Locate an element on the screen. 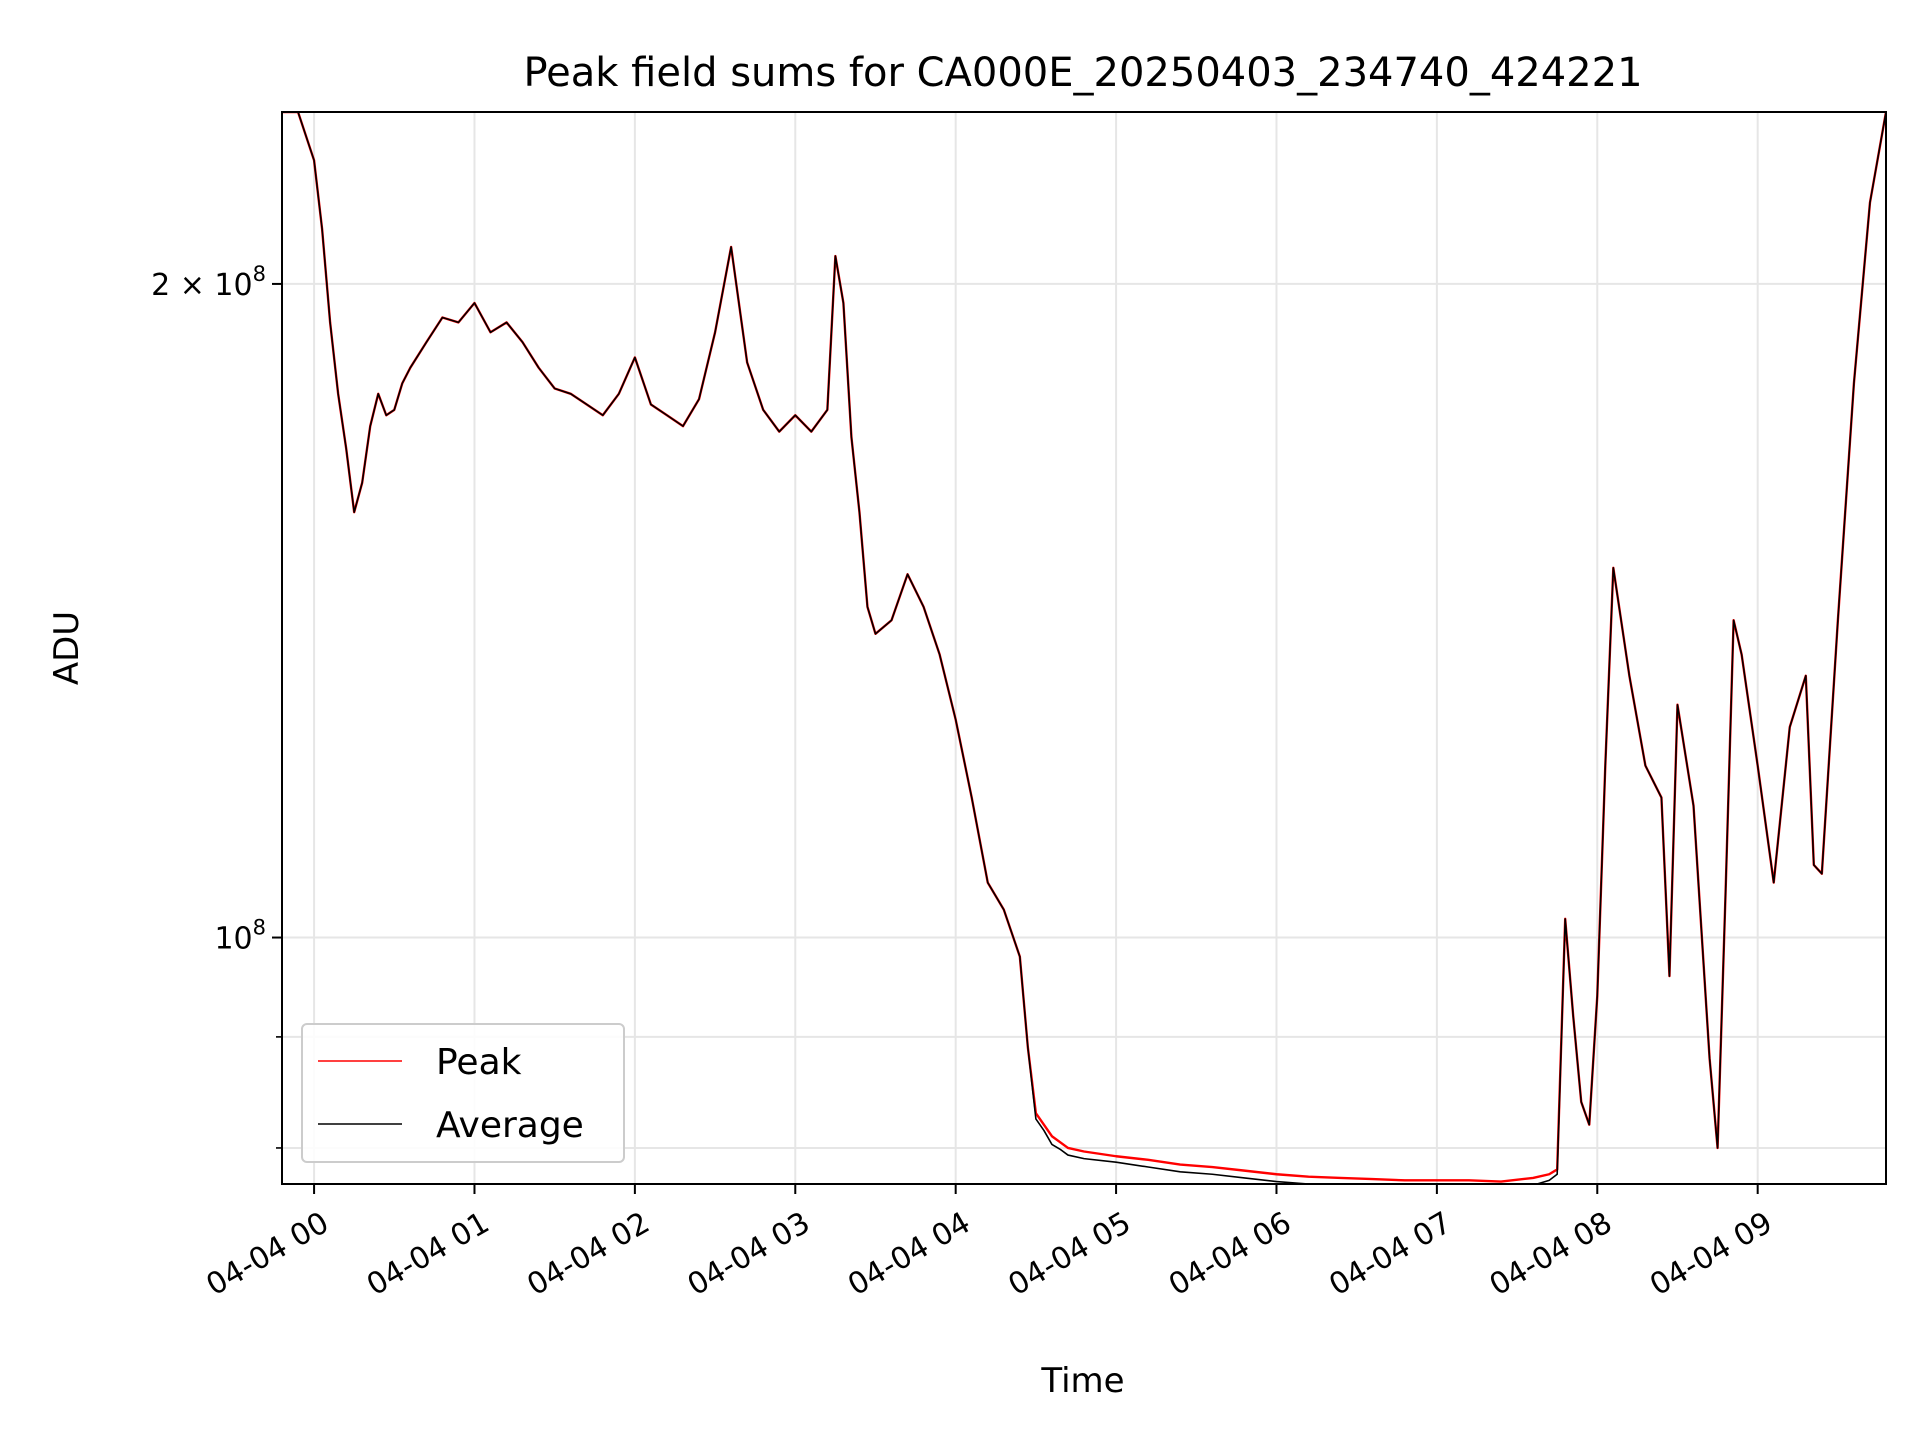 Image resolution: width=1920 pixels, height=1440 pixels. legend-box is located at coordinates (463, 1093).